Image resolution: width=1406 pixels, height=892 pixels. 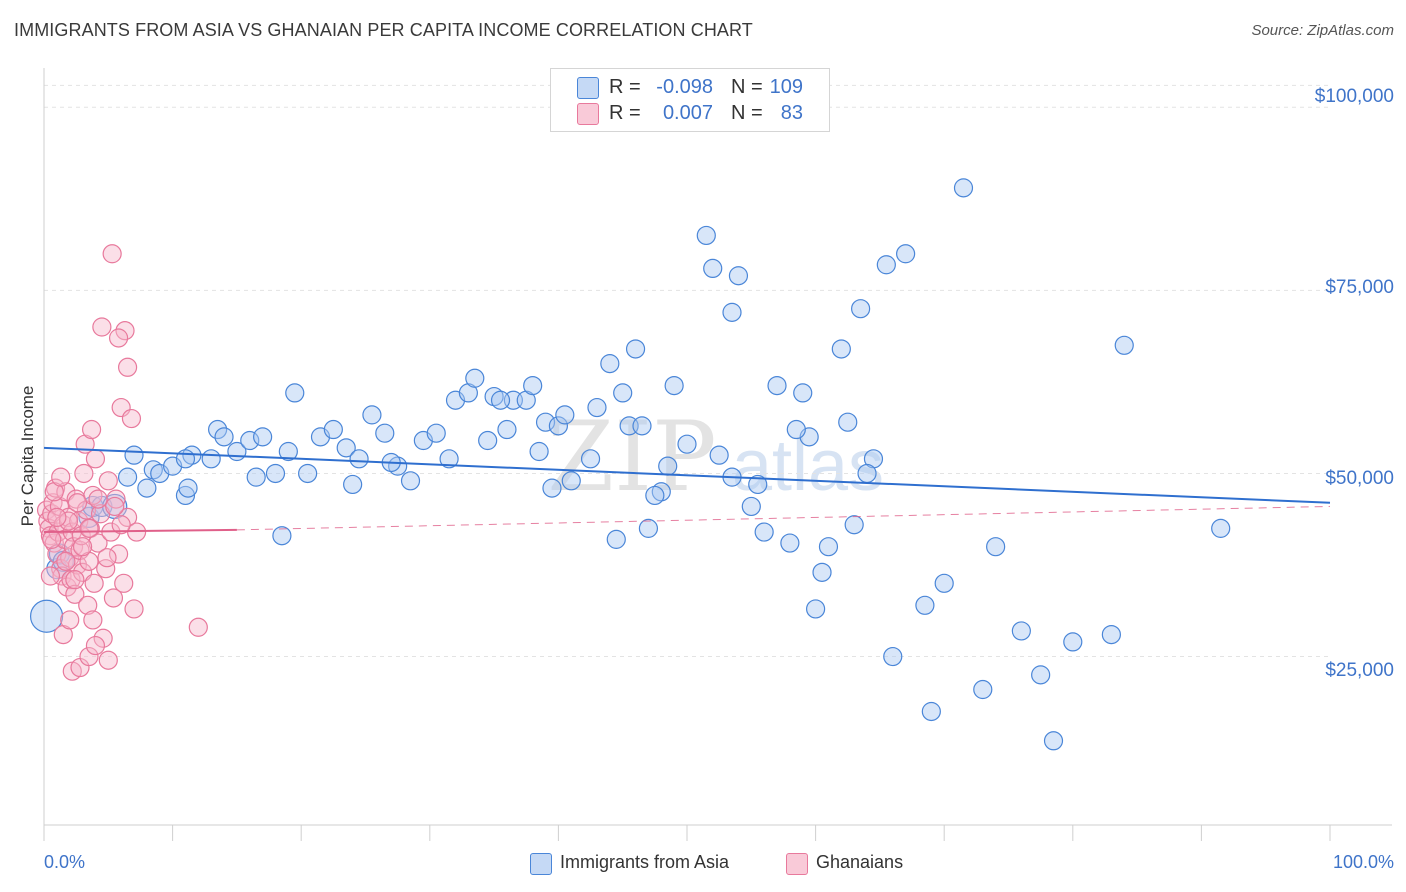 I want to click on legend-n-label: N =, so click(x=747, y=113).